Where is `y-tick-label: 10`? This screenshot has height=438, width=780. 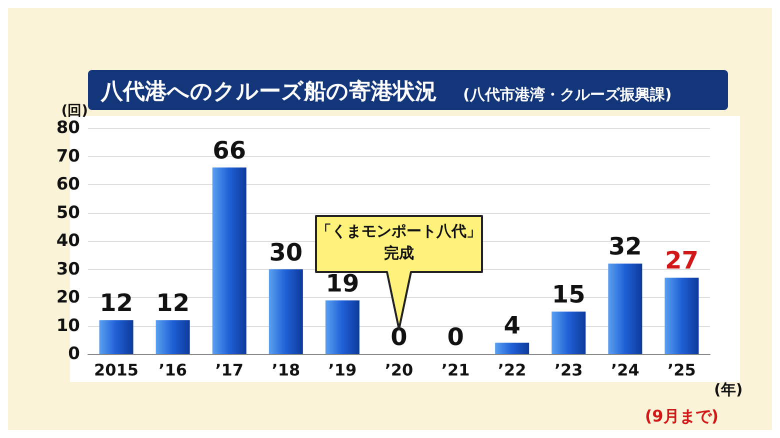
y-tick-label: 10 is located at coordinates (68, 326).